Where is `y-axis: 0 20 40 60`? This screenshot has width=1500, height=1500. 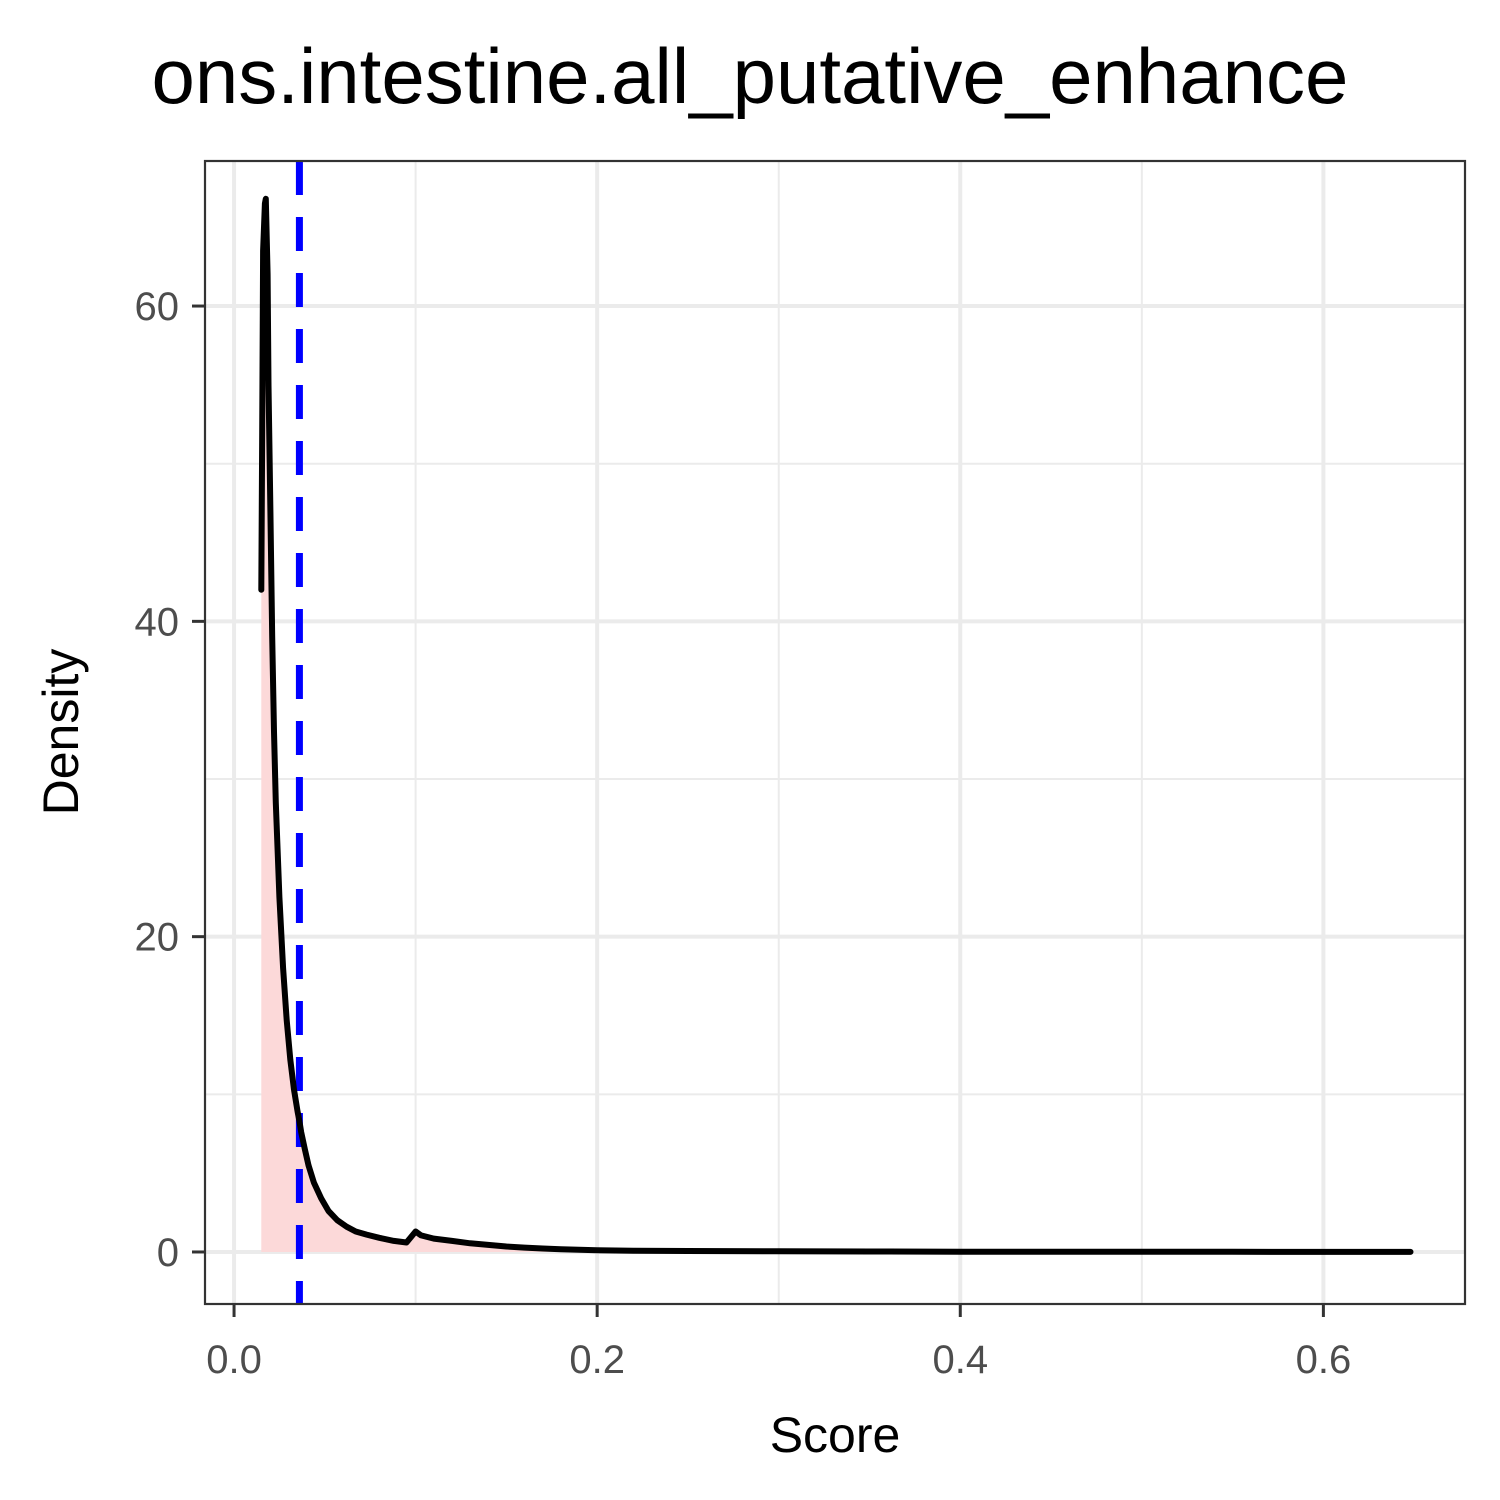 y-axis: 0 20 40 60 is located at coordinates (170, 780).